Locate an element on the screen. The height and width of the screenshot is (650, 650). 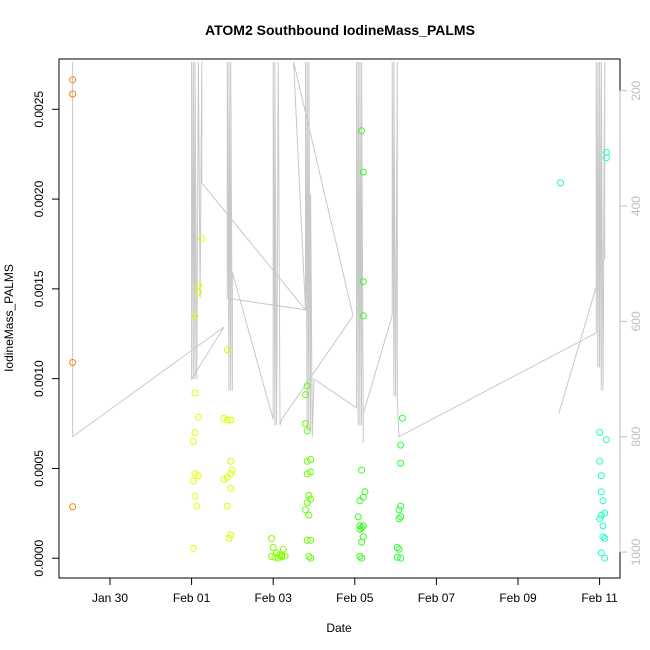
y-tick-label: 0.0010 is located at coordinates (39, 378).